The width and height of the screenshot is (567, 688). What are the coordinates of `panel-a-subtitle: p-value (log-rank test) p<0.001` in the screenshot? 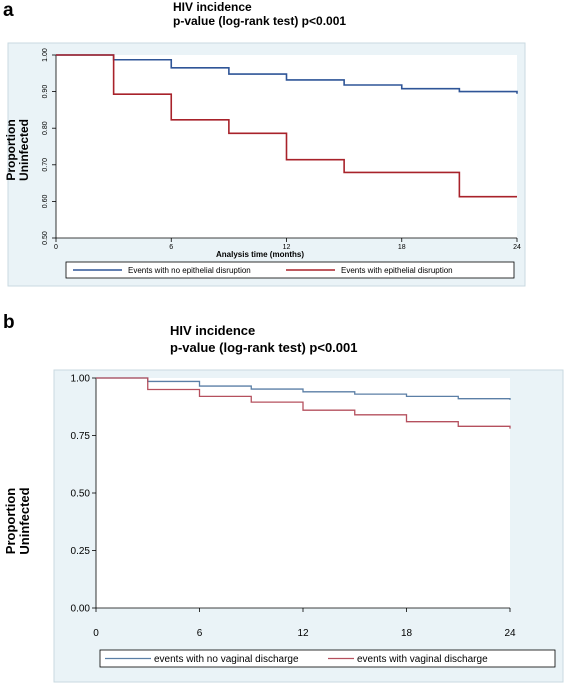 It's located at (260, 21).